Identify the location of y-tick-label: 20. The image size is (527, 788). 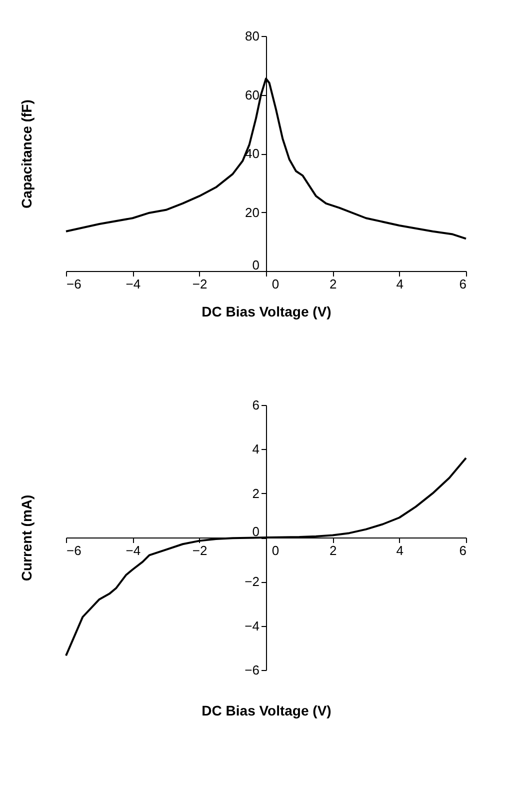
(252, 212).